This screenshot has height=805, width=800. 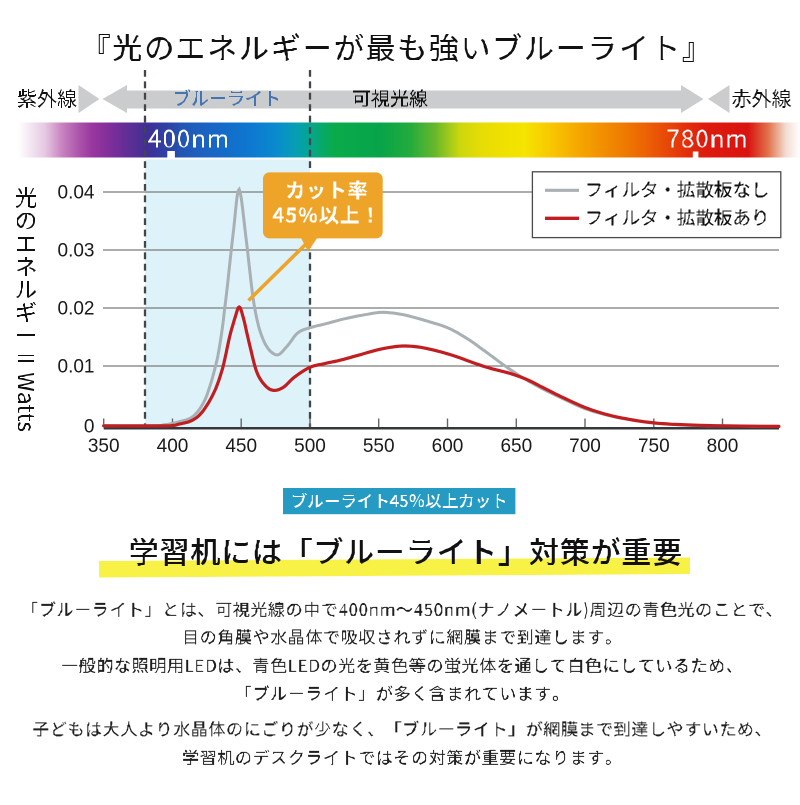 I want to click on svg-text: 0.02, so click(x=76, y=309).